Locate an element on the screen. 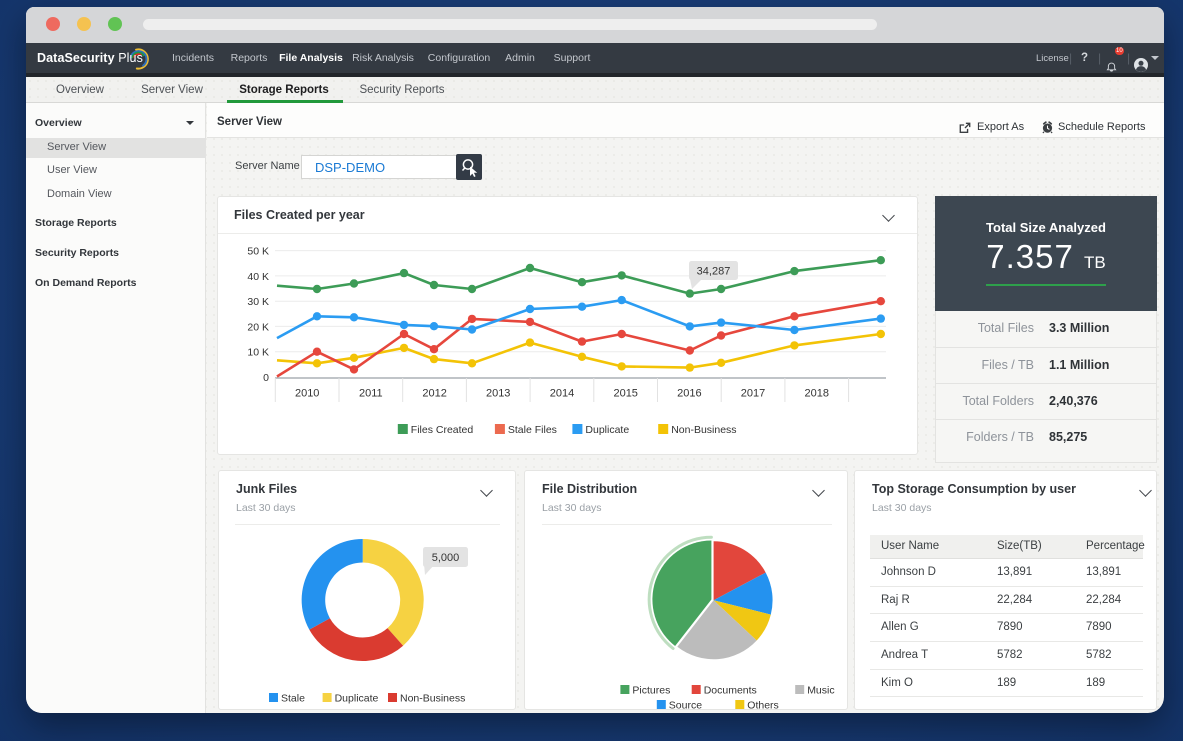  svg-text: 2015 is located at coordinates (625, 394).